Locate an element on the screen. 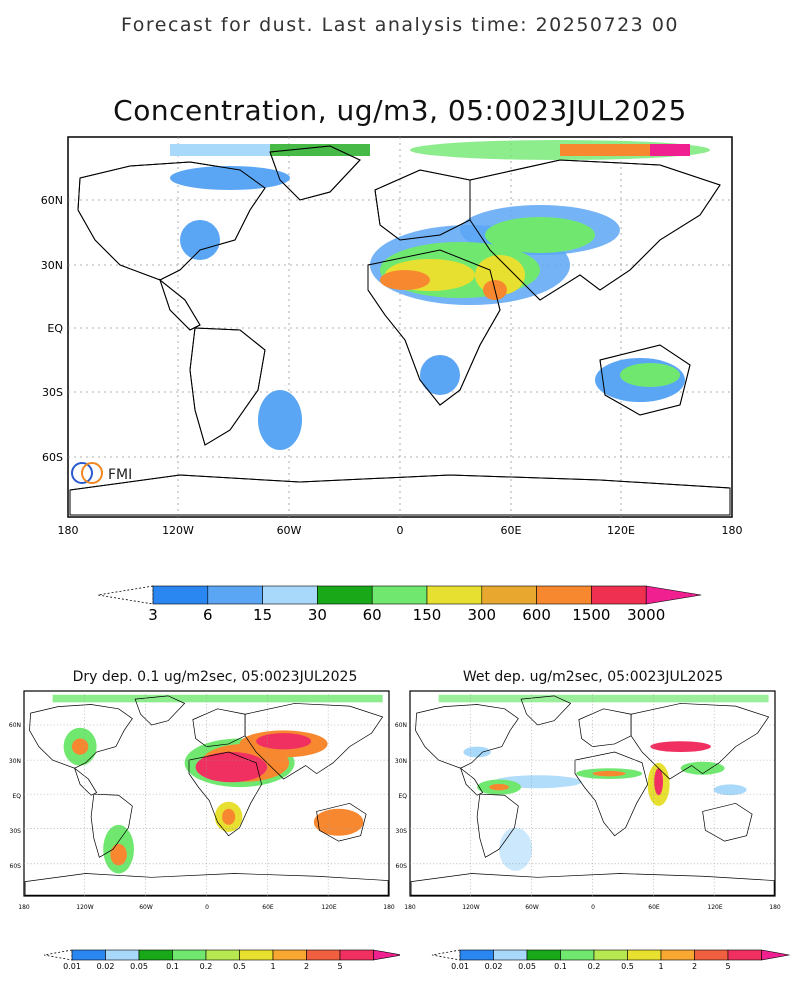 Image resolution: width=800 pixels, height=1000 pixels. fmi-logo: FMI is located at coordinates (101, 473).